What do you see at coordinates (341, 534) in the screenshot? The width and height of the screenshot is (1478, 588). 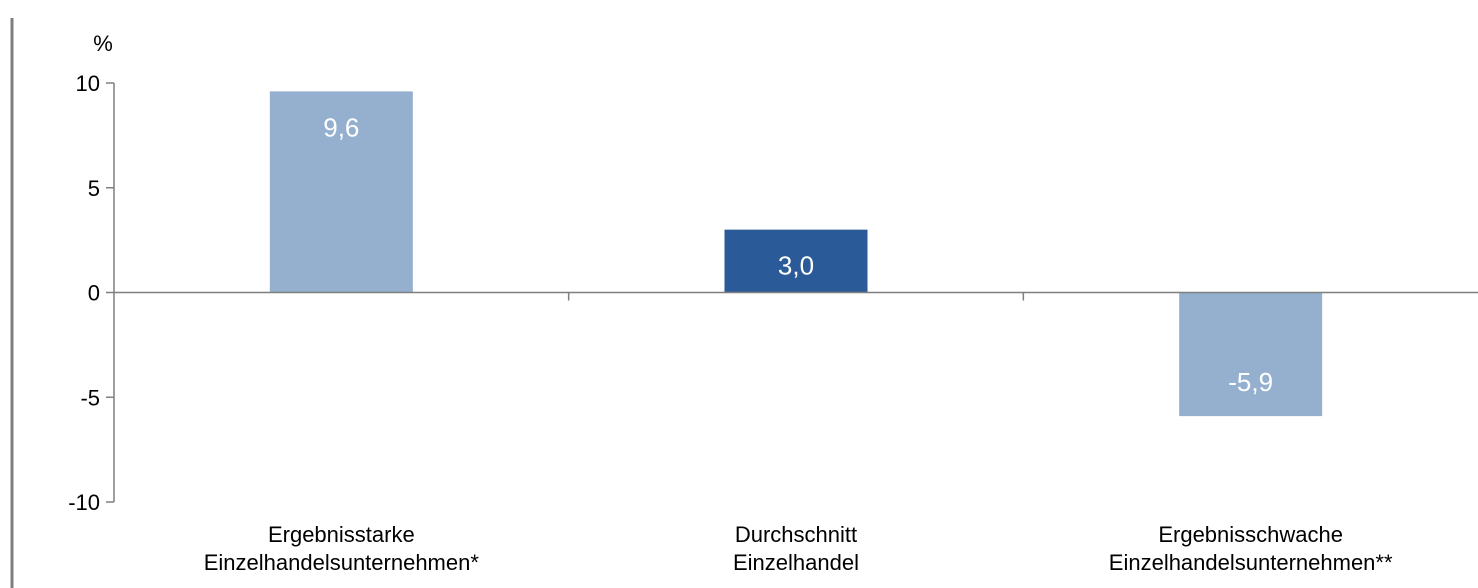 I see `category-label-line: Ergebnisstarke` at bounding box center [341, 534].